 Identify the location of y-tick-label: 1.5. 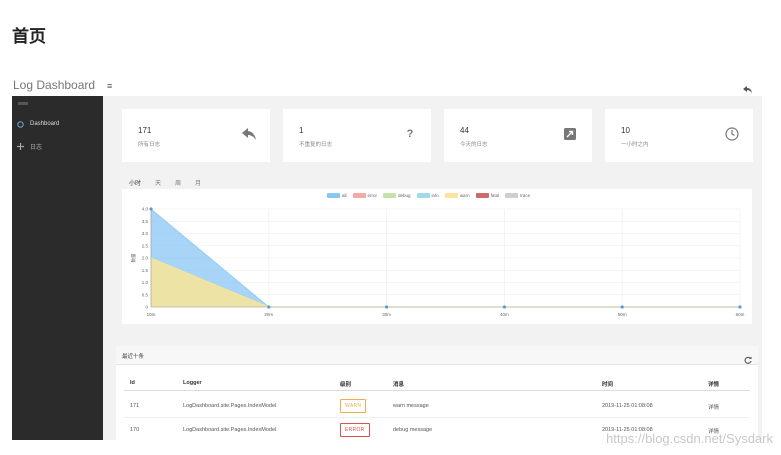
(145, 270).